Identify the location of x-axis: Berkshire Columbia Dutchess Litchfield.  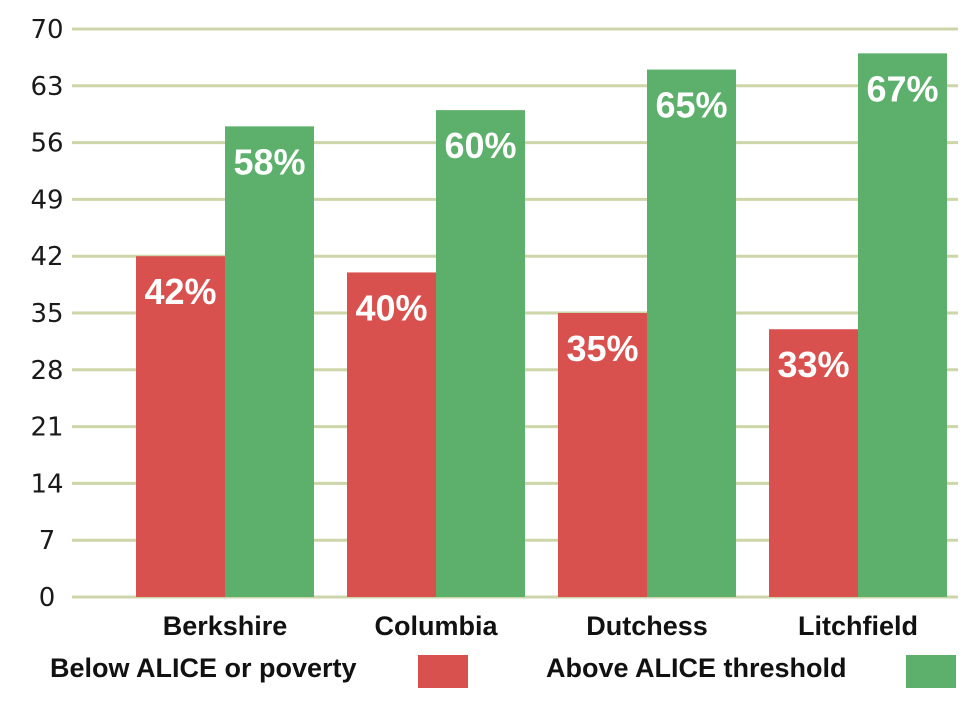
(540, 626).